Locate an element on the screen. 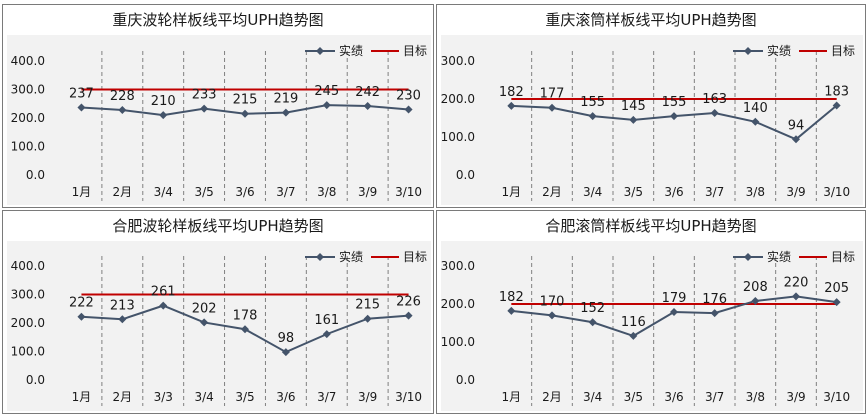 This screenshot has height=416, width=868. data-label: 230 is located at coordinates (408, 95).